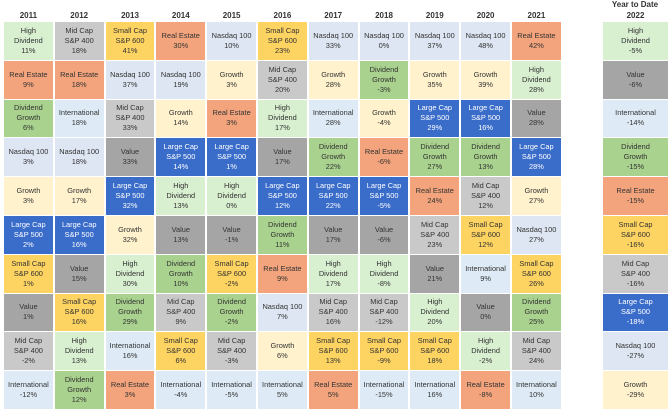 The image size is (671, 412). What do you see at coordinates (130, 283) in the screenshot?
I see `return-value: 30%` at bounding box center [130, 283].